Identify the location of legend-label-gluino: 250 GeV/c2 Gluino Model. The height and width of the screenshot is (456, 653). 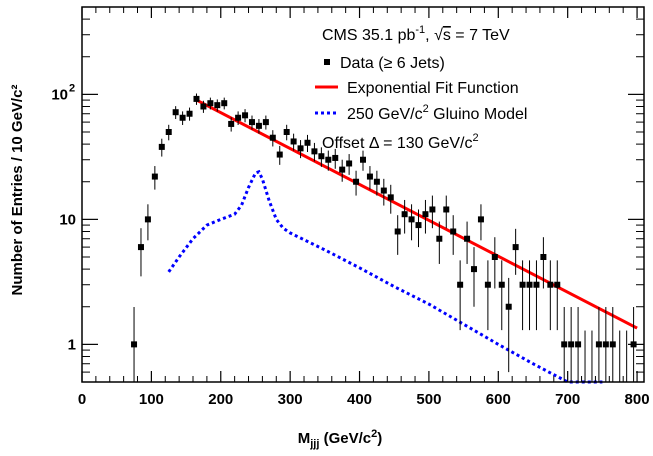
(437, 113).